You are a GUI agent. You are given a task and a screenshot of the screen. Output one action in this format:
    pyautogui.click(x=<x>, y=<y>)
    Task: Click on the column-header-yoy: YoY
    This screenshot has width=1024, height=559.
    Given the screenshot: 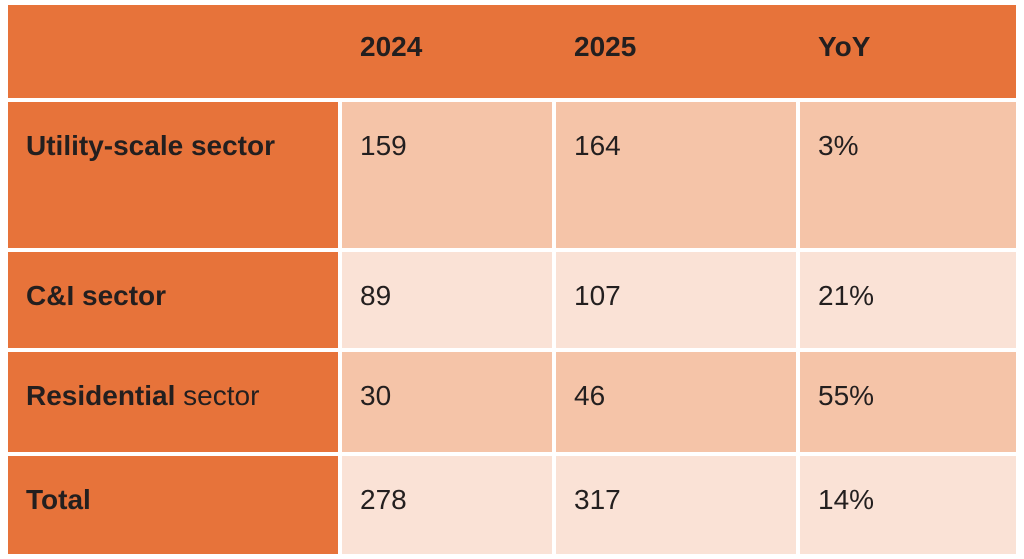 What is the action you would take?
    pyautogui.click(x=844, y=46)
    